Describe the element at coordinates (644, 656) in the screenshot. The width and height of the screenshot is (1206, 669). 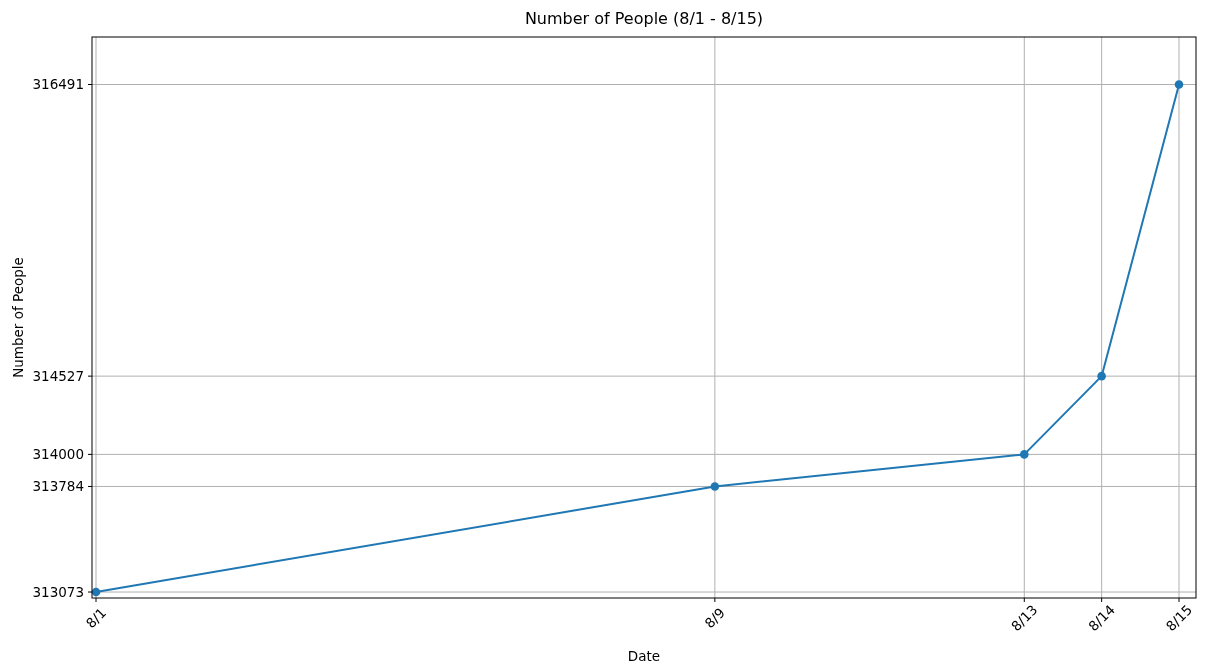
I see `x-axis-title: Date` at that location.